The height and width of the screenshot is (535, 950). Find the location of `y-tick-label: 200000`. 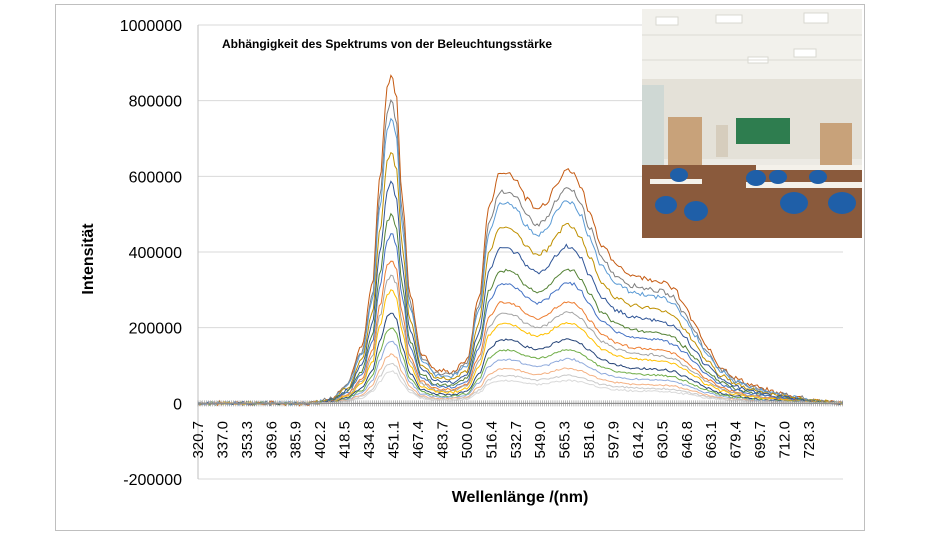

y-tick-label: 200000 is located at coordinates (155, 329).